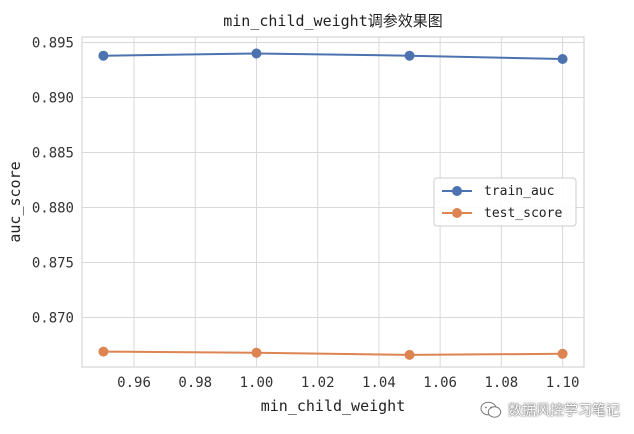 The height and width of the screenshot is (434, 634). What do you see at coordinates (53, 319) in the screenshot?
I see `y-tick-label: 0.870` at bounding box center [53, 319].